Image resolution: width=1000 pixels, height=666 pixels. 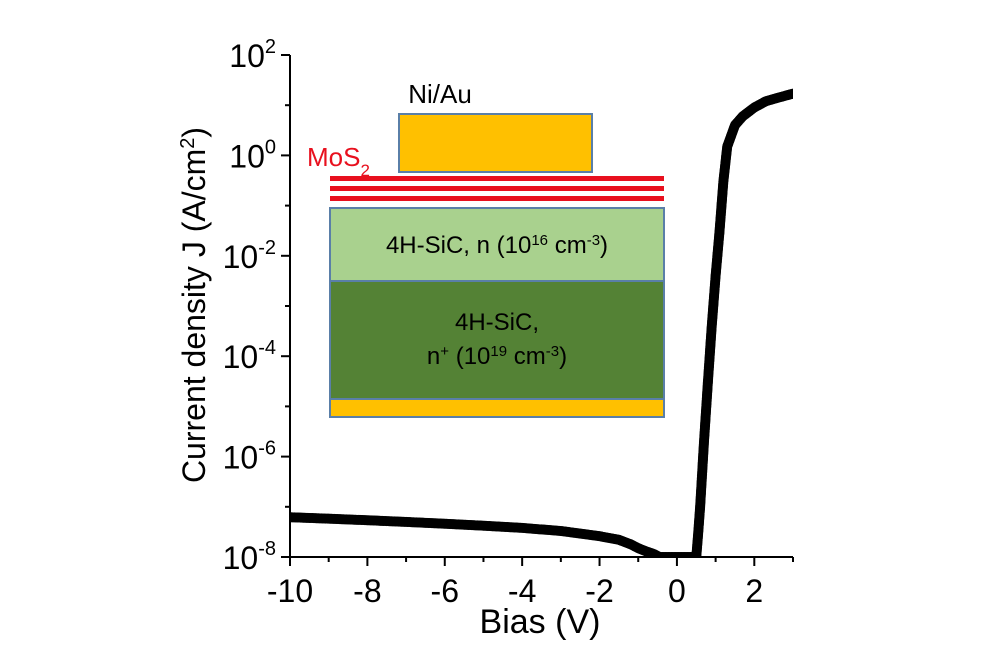 I want to click on bottom-contact, so click(x=497, y=408).